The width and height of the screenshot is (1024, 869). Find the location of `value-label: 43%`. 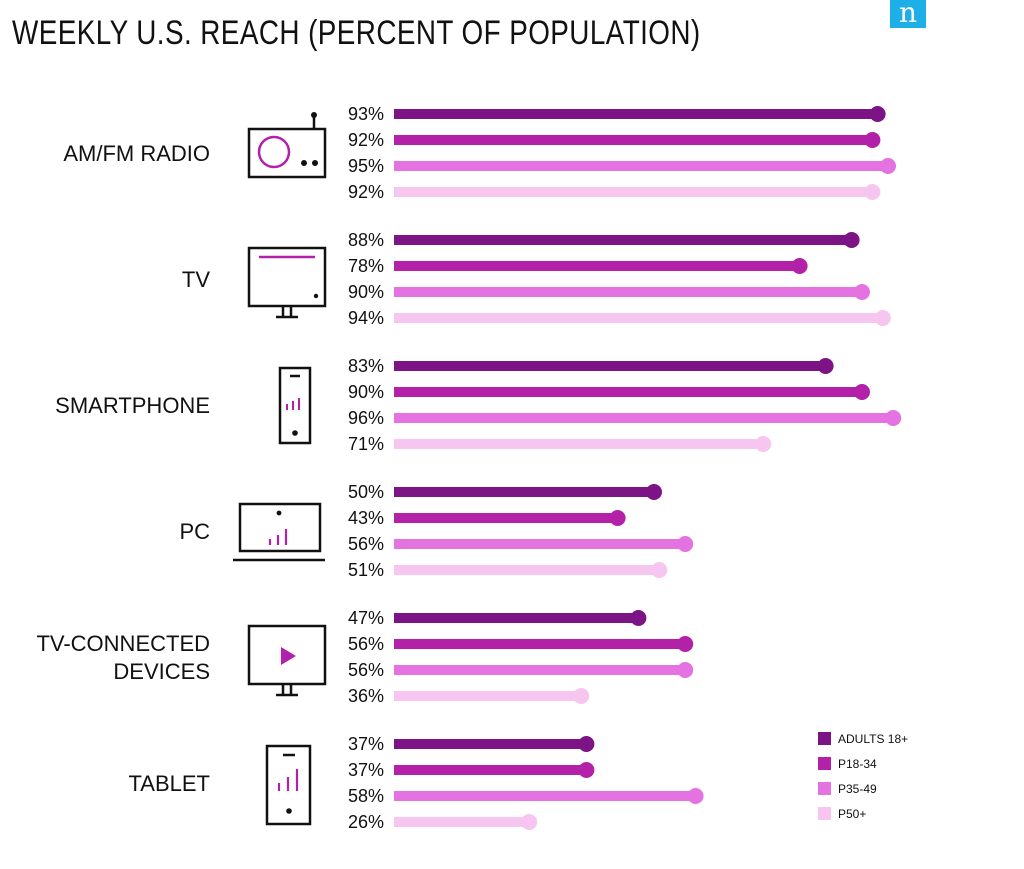

value-label: 43% is located at coordinates (366, 518).